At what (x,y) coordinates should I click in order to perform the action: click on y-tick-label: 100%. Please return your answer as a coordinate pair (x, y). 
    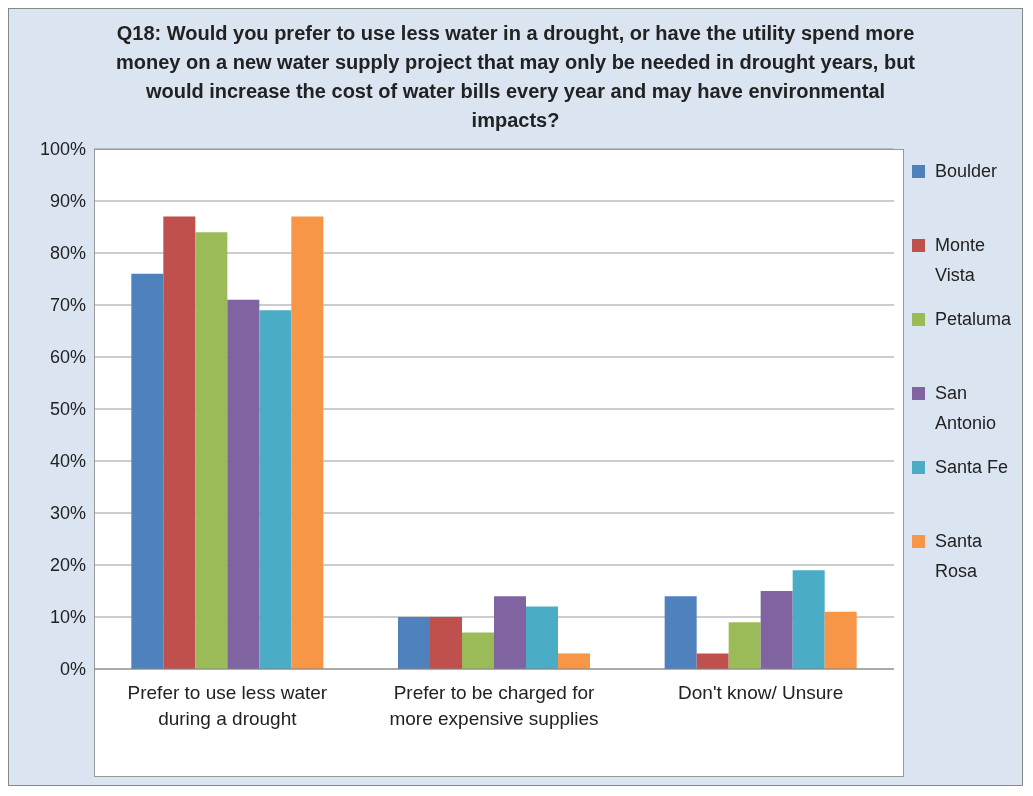
    Looking at the image, I should click on (62, 149).